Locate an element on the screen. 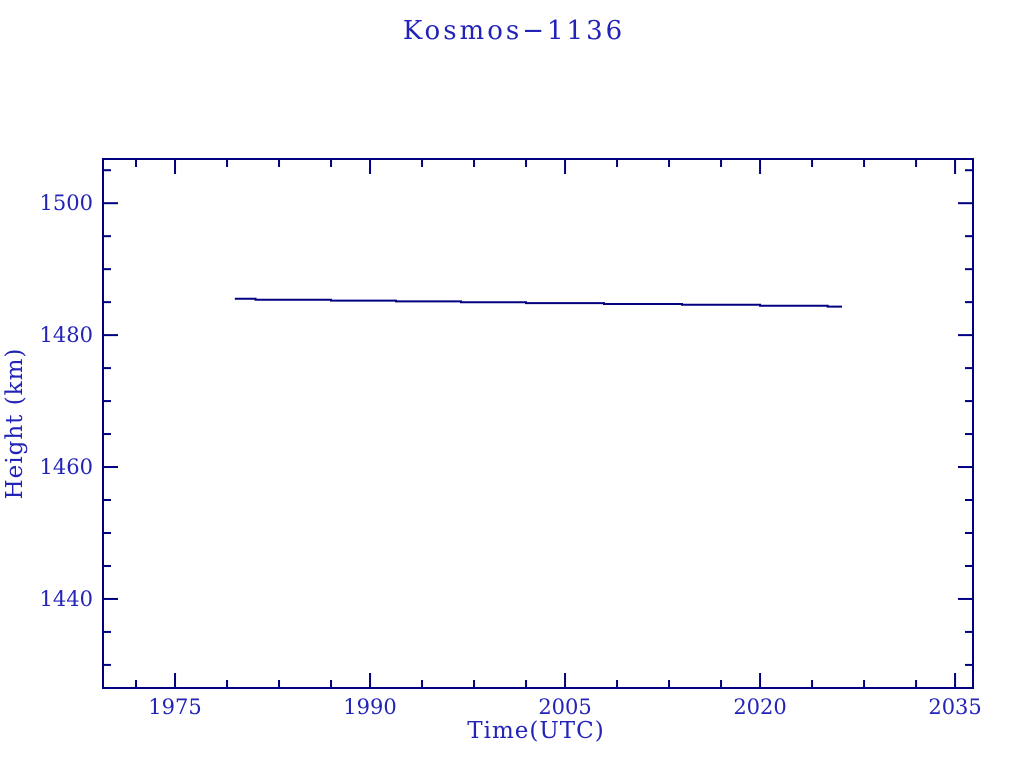 The image size is (1024, 768). y-tick-label: 1500 is located at coordinates (66, 203).